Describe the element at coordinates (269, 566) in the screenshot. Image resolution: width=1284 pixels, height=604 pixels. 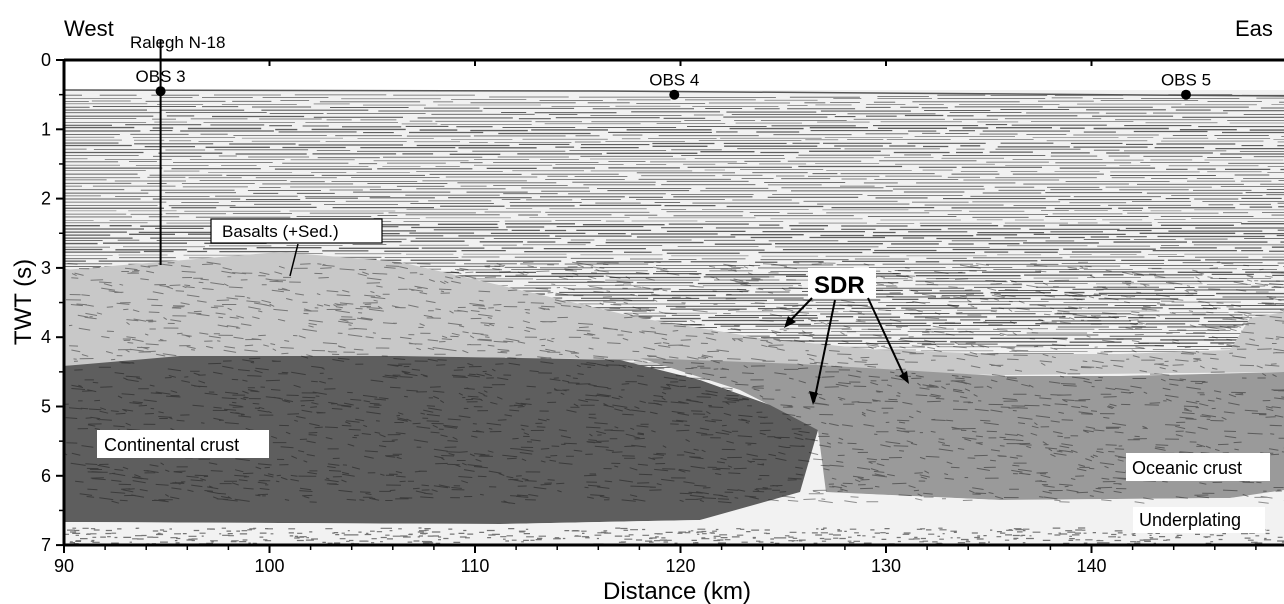
I see `x-tick-label: 100` at that location.